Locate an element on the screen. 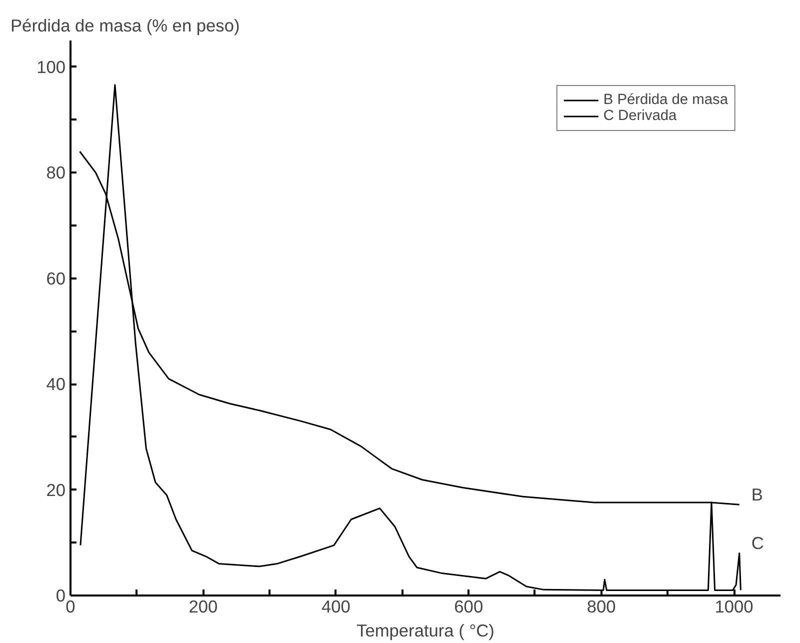 This screenshot has height=643, width=800. x-tick-label: 1000 is located at coordinates (734, 606).